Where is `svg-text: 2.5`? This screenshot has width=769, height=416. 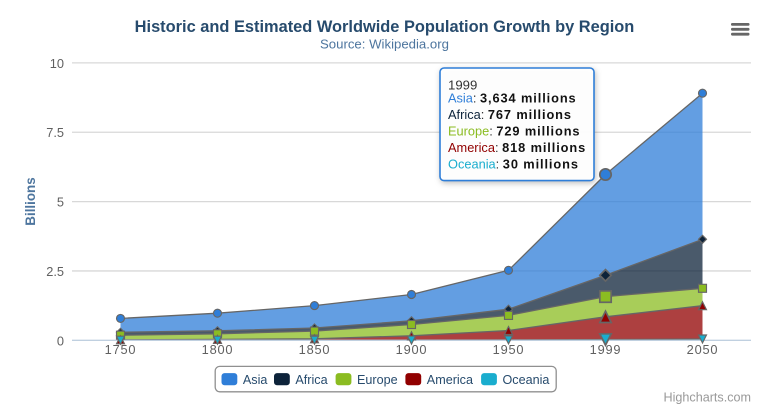
svg-text: 2.5 is located at coordinates (55, 271).